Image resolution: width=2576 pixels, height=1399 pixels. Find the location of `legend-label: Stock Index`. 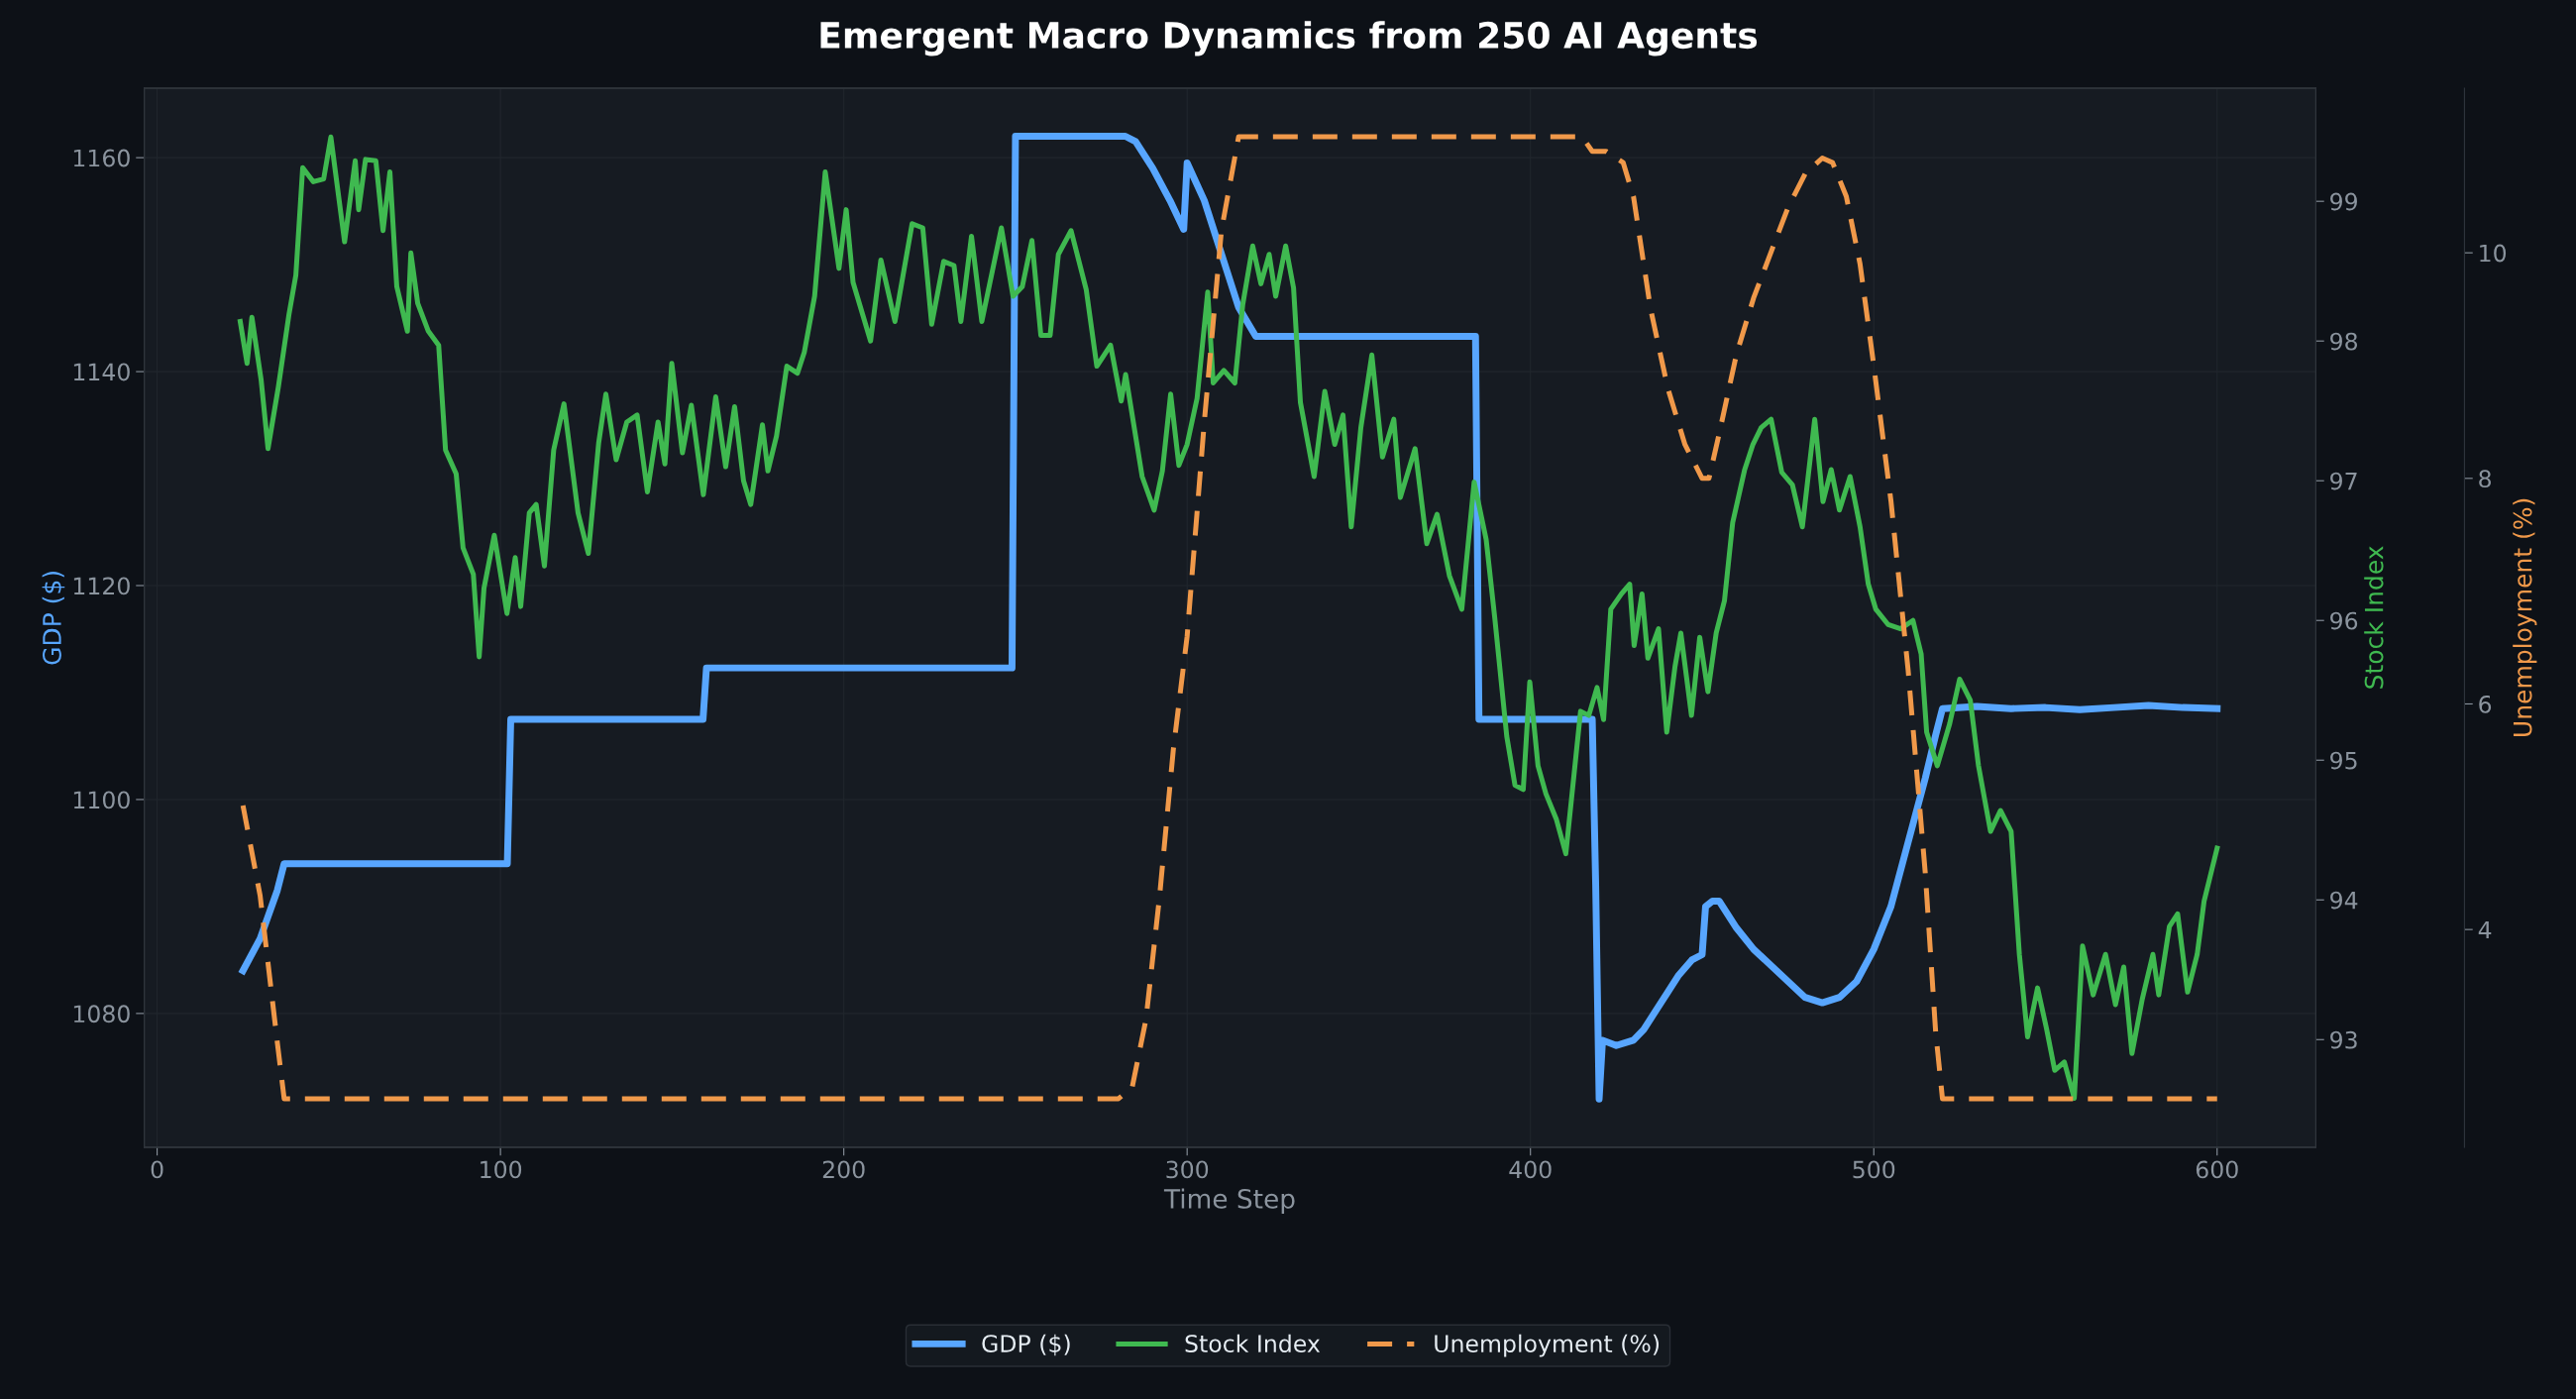

legend-label: Stock Index is located at coordinates (1253, 1343).